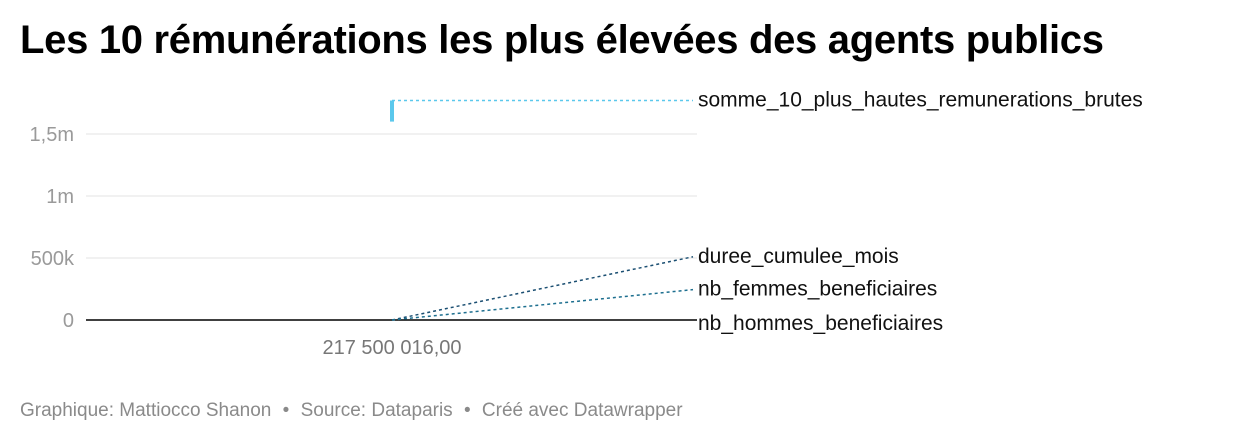 Image resolution: width=1240 pixels, height=446 pixels. What do you see at coordinates (376, 410) in the screenshot?
I see `footer-source: Source: Dataparis` at bounding box center [376, 410].